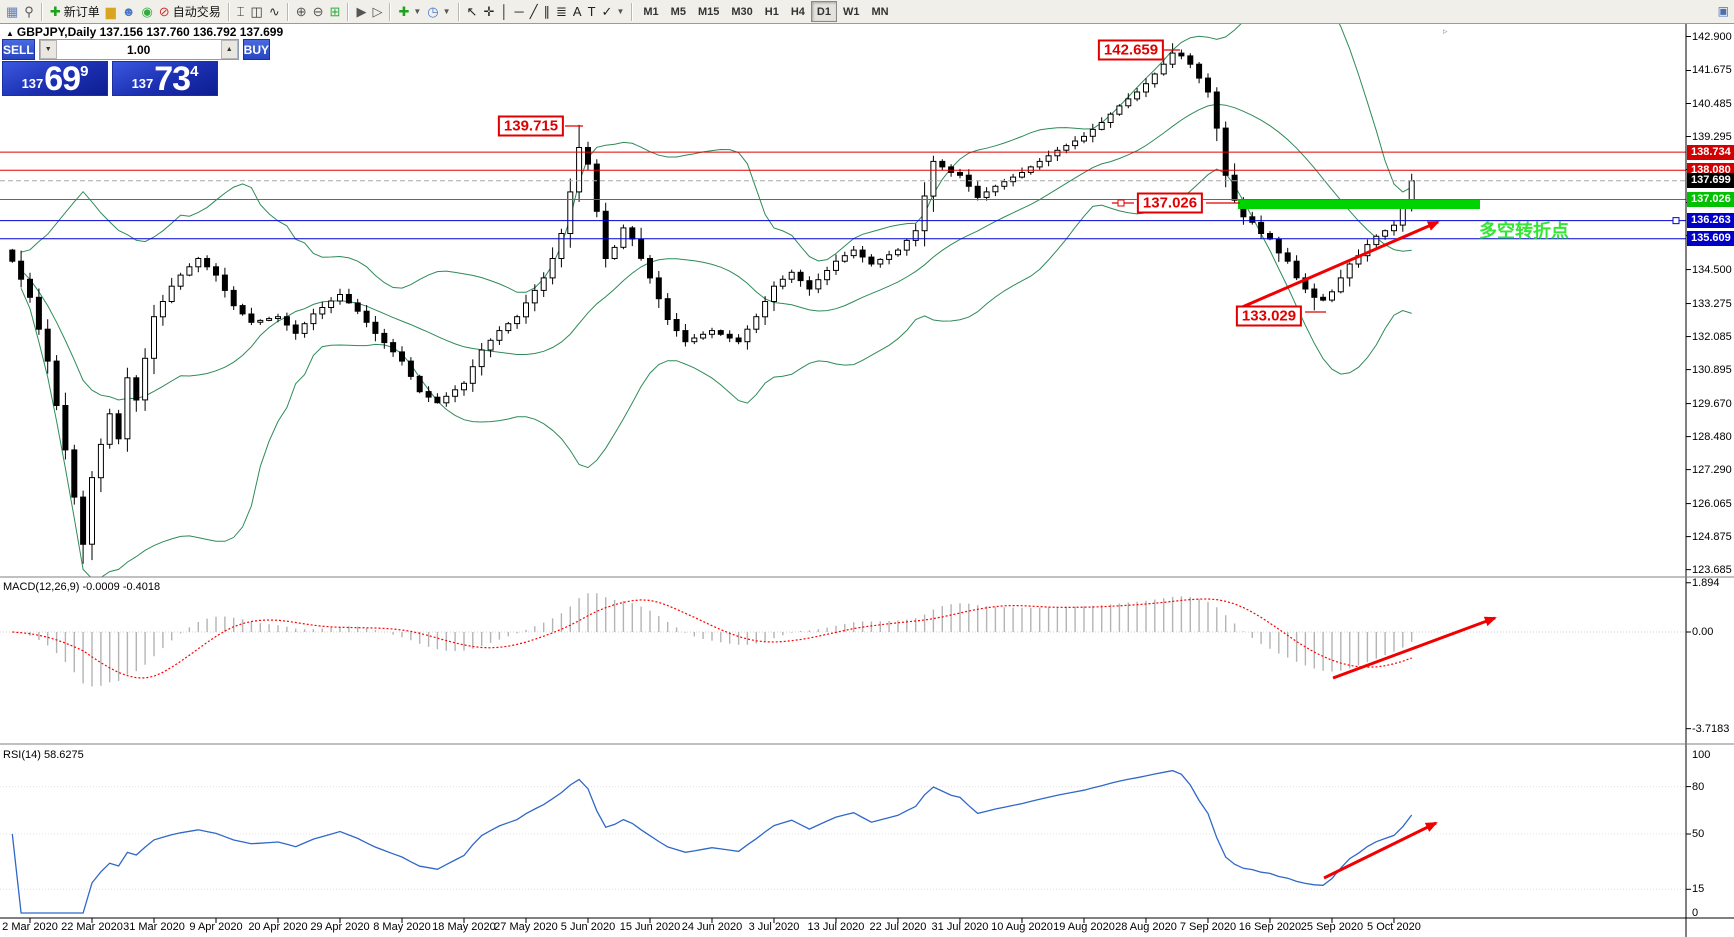 Image resolution: width=1734 pixels, height=937 pixels. I want to click on auto-scroll-button: ▶, so click(361, 12).